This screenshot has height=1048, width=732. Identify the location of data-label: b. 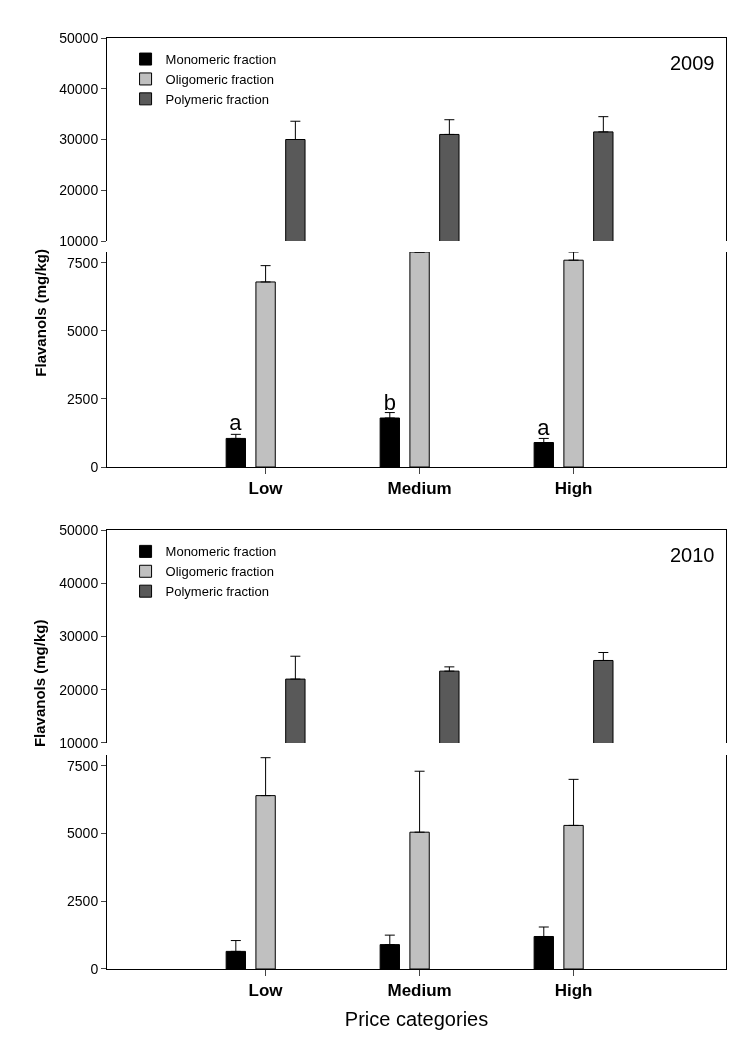
(389, 403).